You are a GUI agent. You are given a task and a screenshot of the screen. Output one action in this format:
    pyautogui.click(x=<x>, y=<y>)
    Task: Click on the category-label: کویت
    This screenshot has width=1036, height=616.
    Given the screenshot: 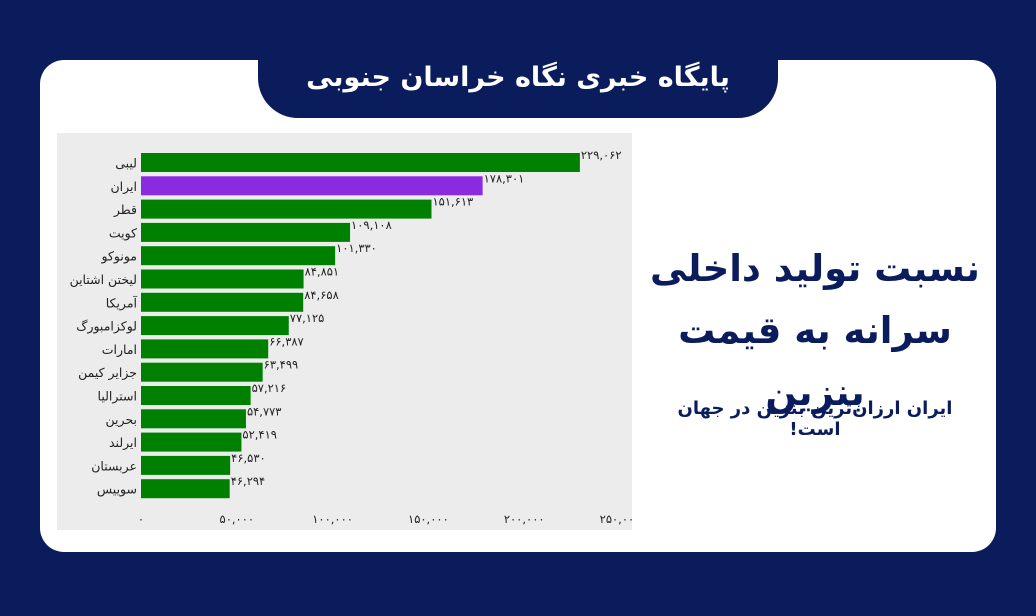 What is the action you would take?
    pyautogui.click(x=123, y=233)
    